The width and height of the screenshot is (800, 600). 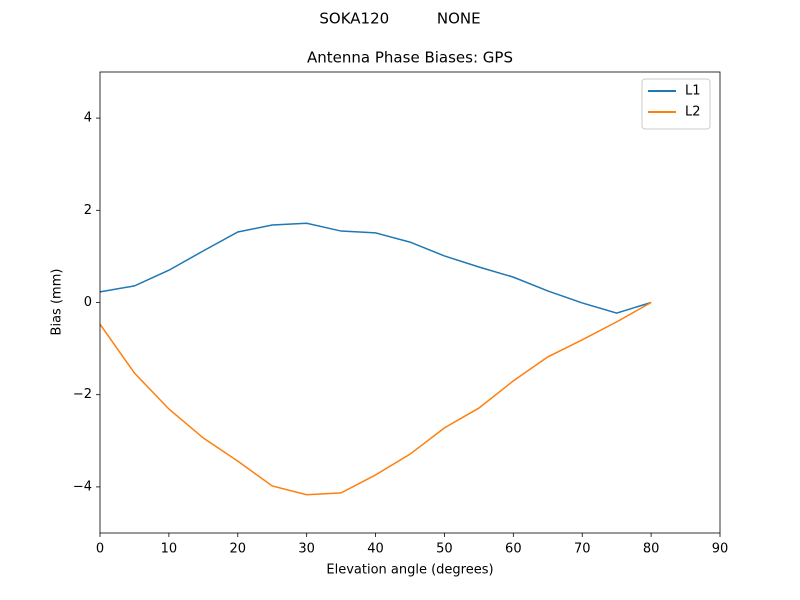 I want to click on y-tick-label: −2, so click(x=82, y=394).